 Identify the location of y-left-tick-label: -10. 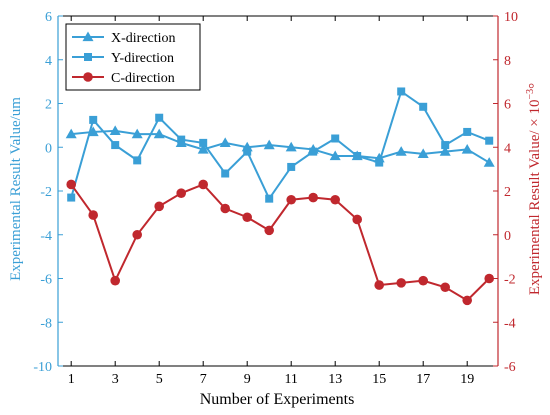
(42, 367).